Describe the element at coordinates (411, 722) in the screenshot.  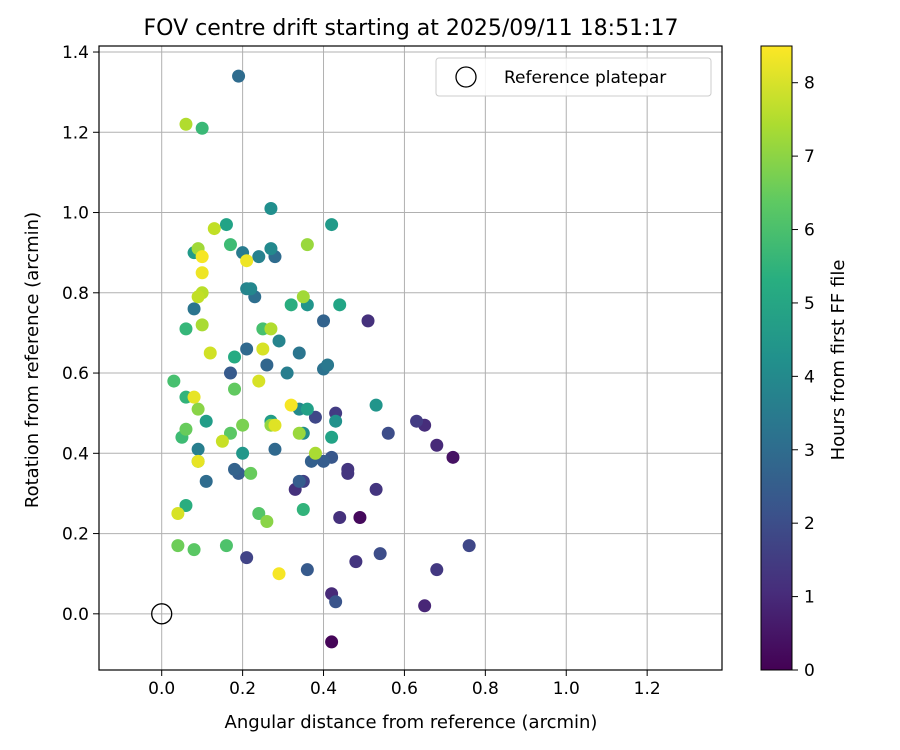
I see `x-axis-label: Angular distance from reference (arcmin)` at that location.